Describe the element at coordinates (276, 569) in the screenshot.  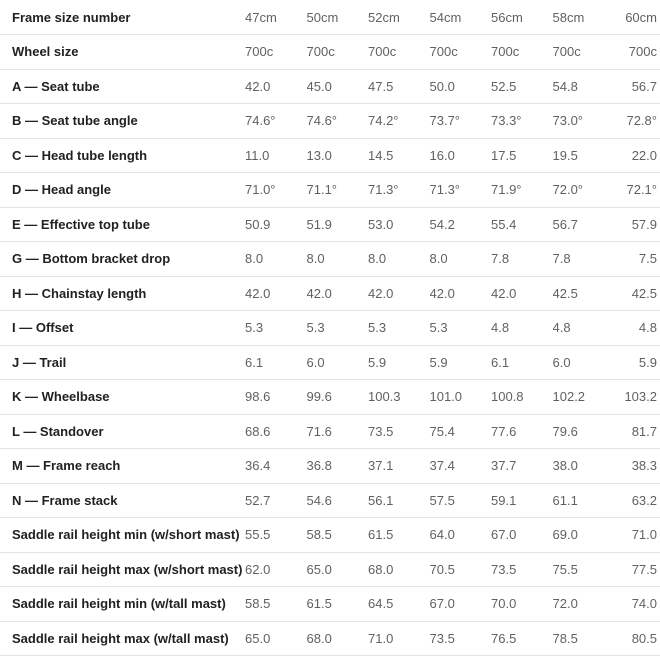
I see `value-cell: 62.0` at that location.